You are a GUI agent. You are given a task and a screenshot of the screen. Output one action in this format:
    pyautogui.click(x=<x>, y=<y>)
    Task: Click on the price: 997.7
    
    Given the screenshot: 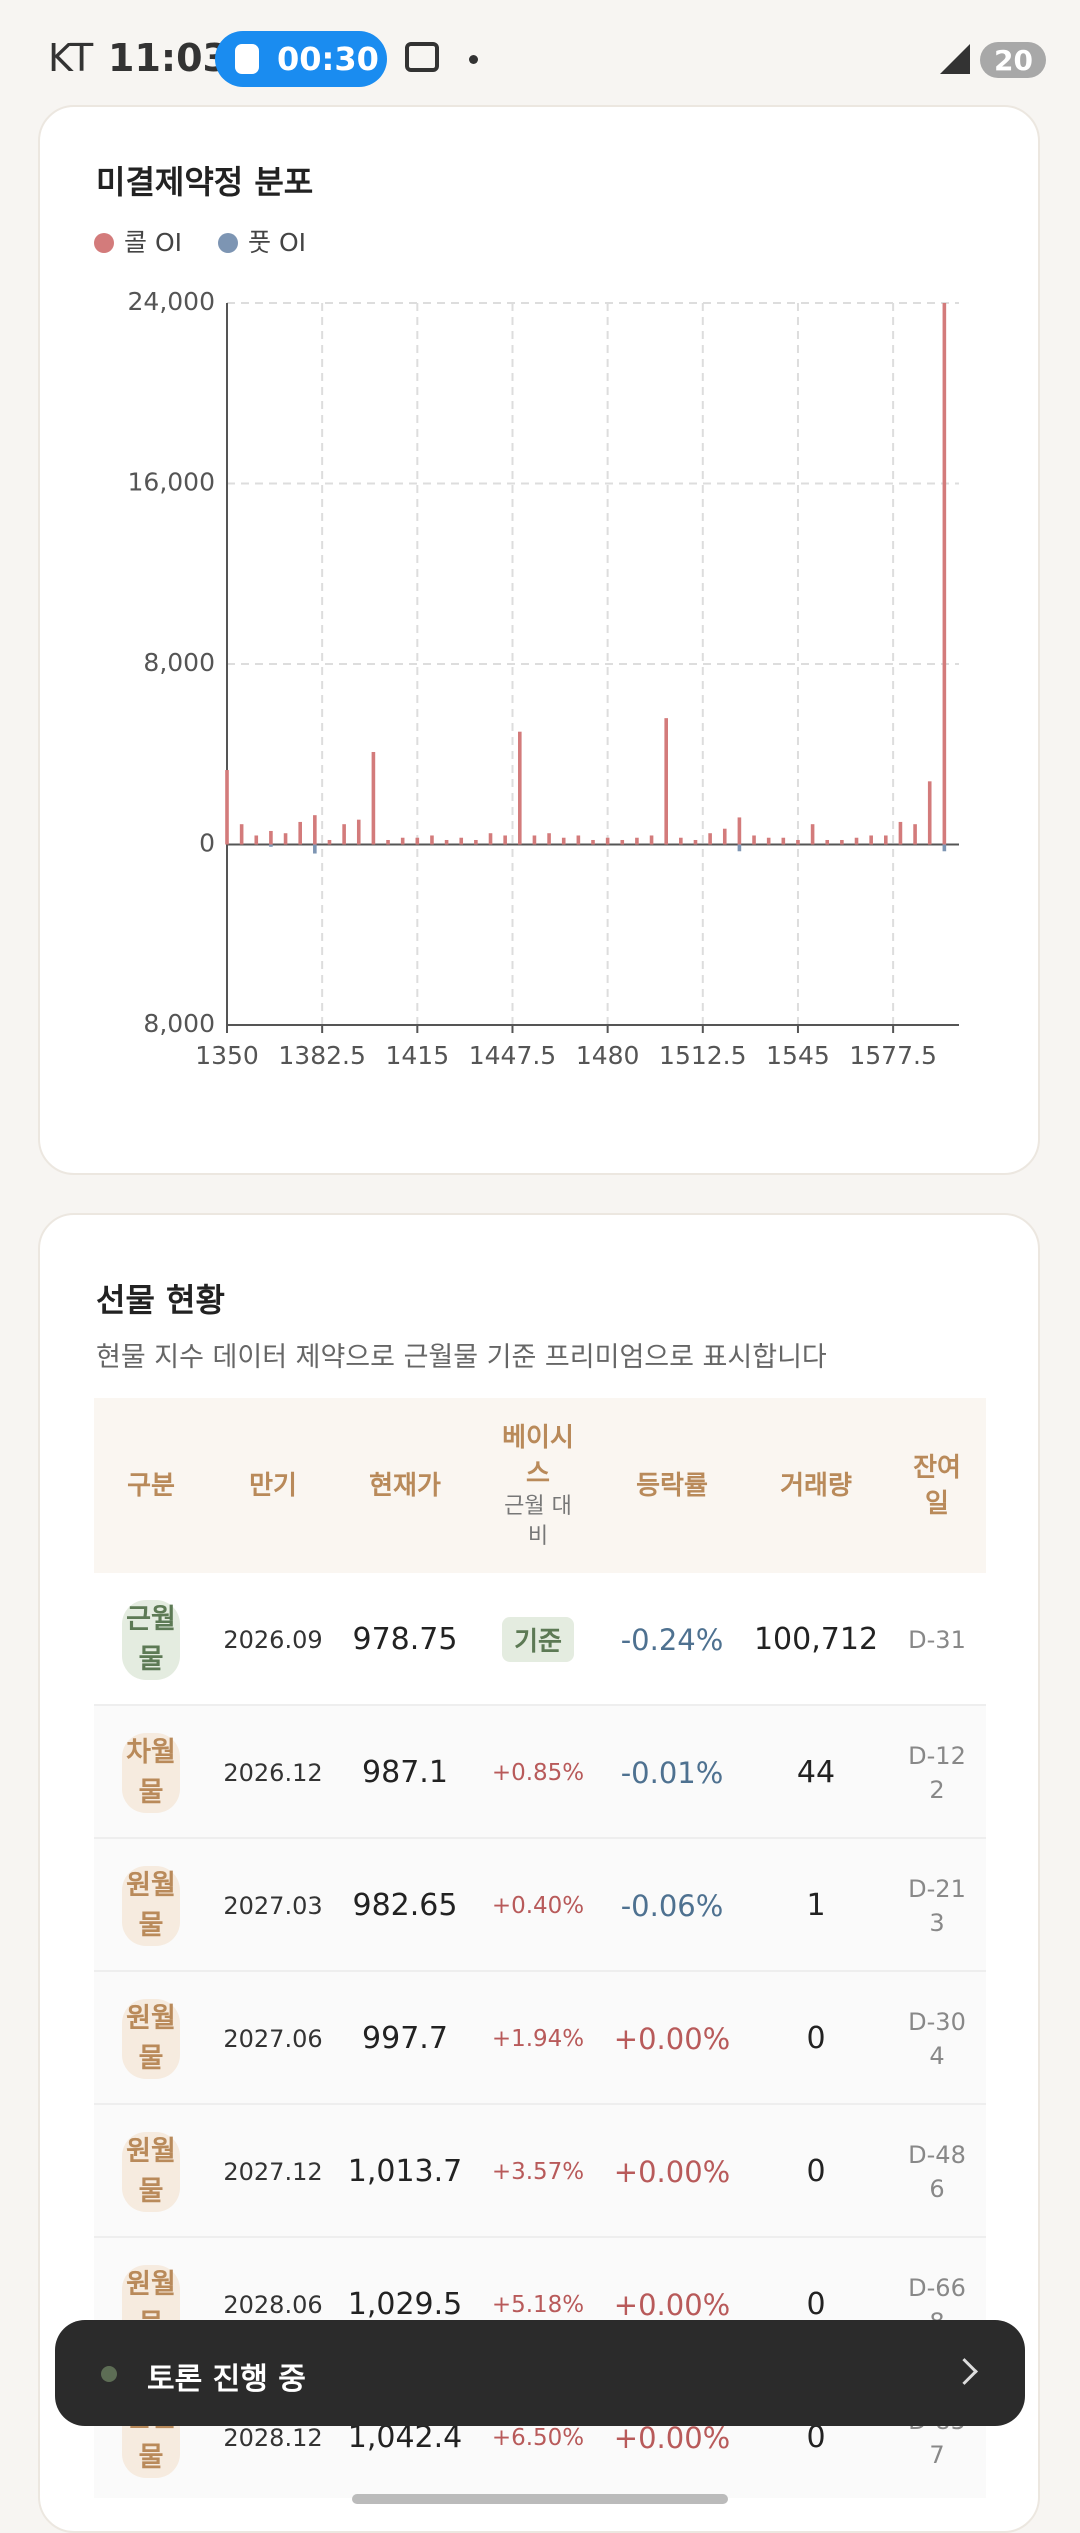 What is the action you would take?
    pyautogui.click(x=405, y=2038)
    